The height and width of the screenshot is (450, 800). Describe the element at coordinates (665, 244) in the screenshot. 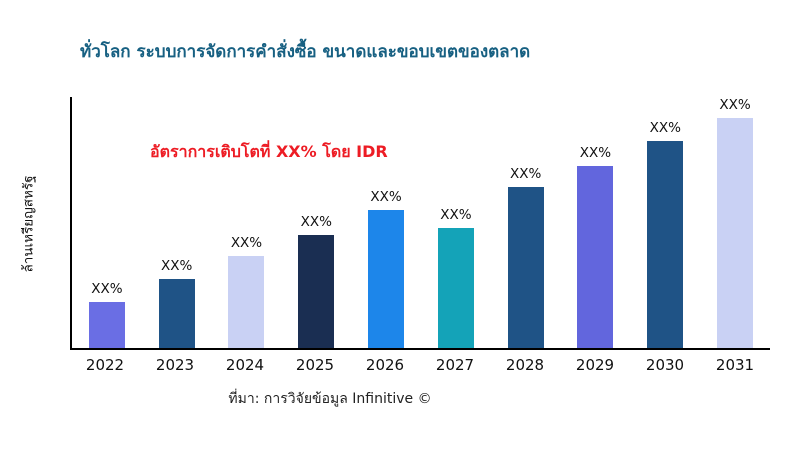

I see `bar-2030` at that location.